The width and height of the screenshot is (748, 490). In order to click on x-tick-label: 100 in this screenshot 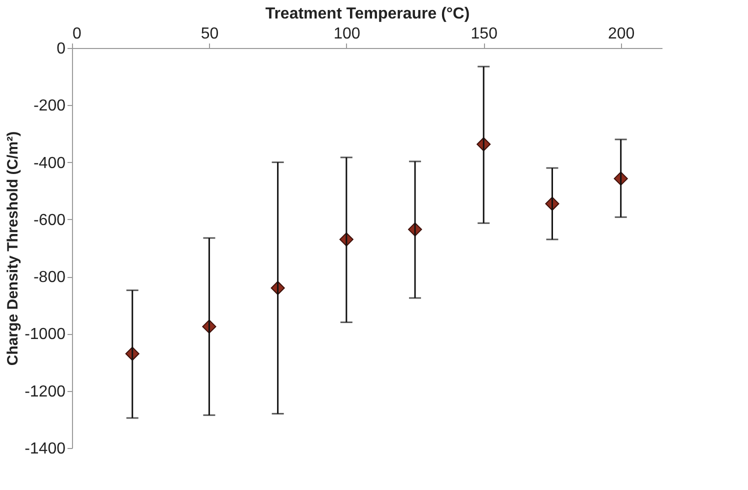, I will do `click(347, 34)`.